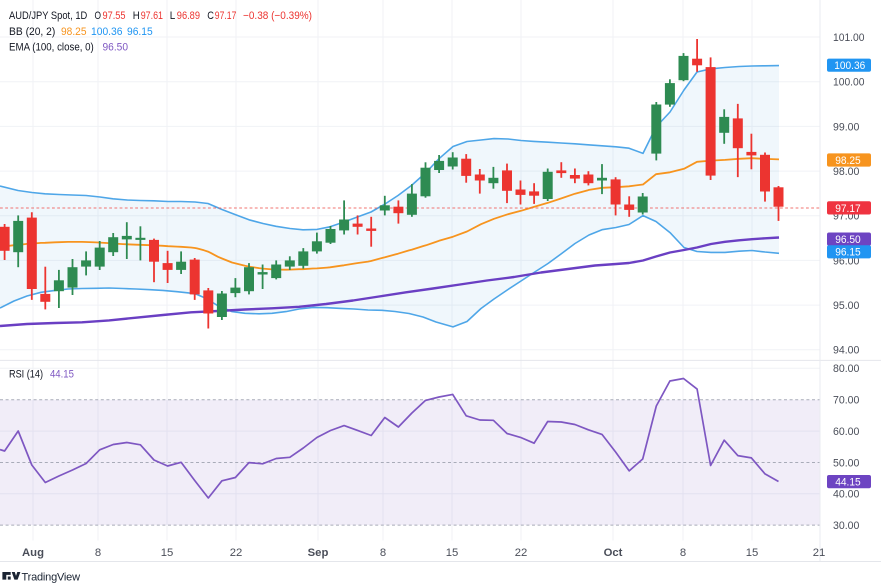 This screenshot has width=881, height=588. I want to click on svg-text: 80.00, so click(846, 369).